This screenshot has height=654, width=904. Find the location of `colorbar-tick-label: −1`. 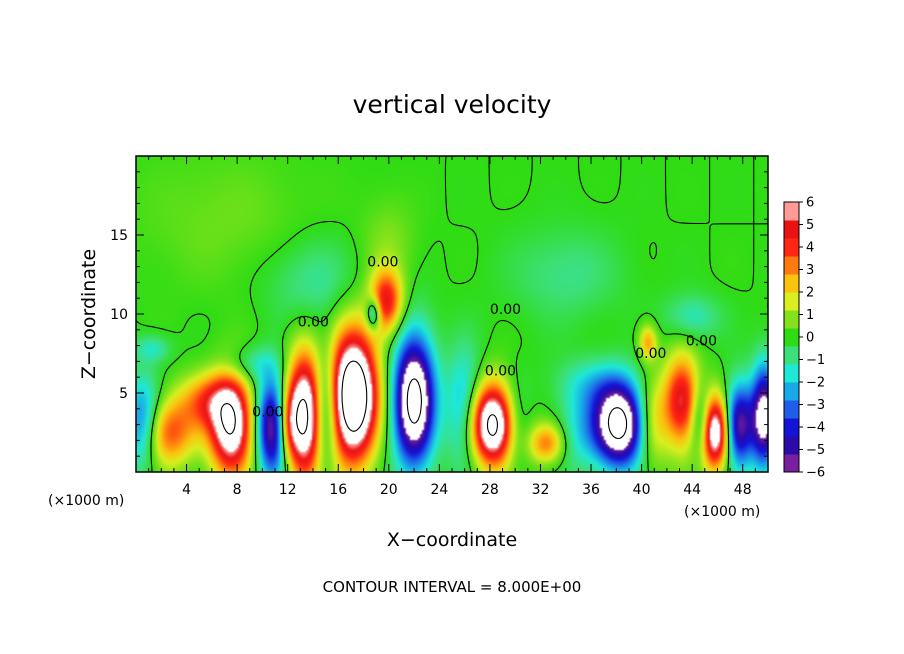

colorbar-tick-label: −1 is located at coordinates (815, 360).